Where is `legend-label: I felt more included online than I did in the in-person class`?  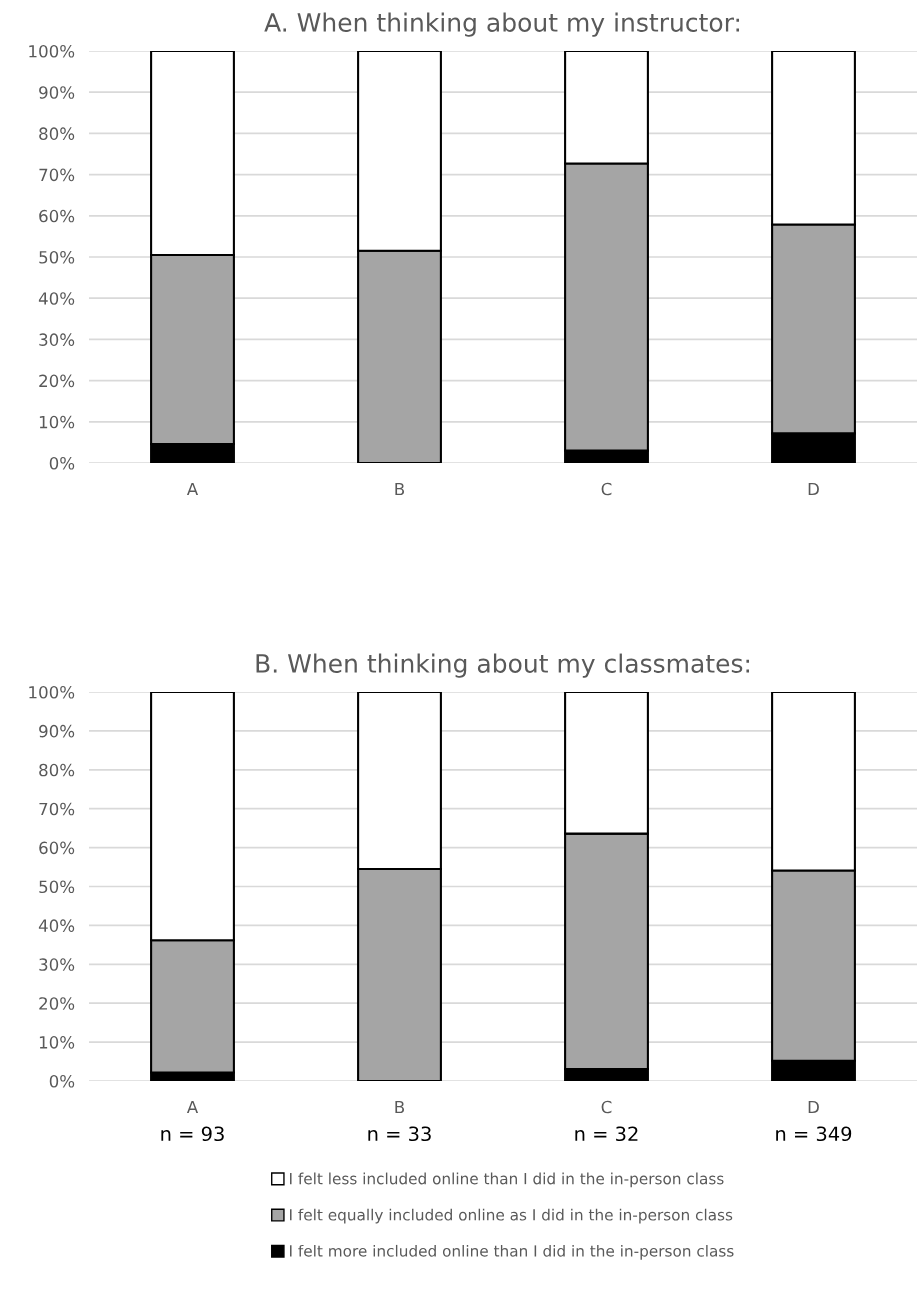 legend-label: I felt more included online than I did in the in-person class is located at coordinates (512, 1252).